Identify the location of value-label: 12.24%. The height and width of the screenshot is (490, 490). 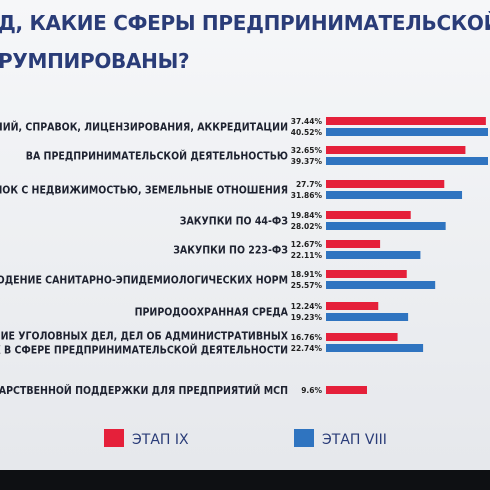
(307, 306).